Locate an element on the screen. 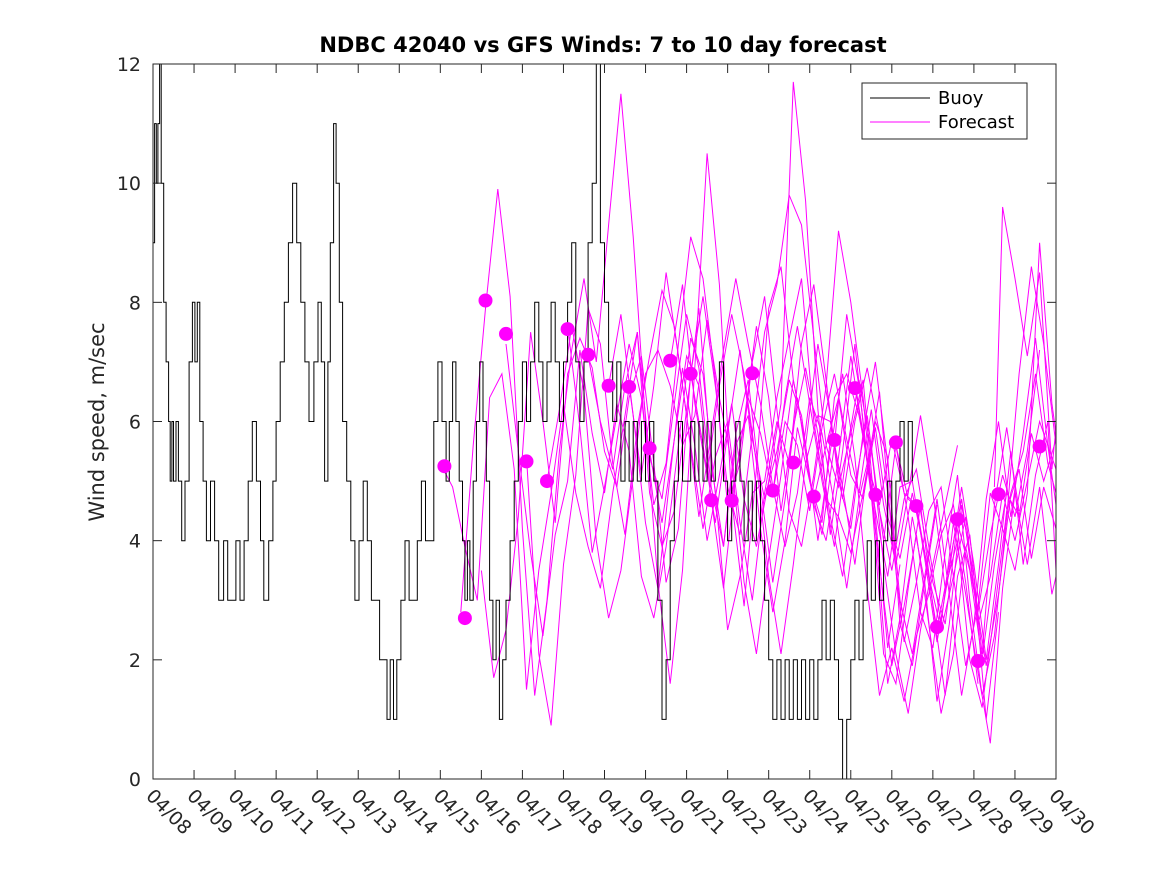 The width and height of the screenshot is (1167, 875). y-tick-label-8: 8 is located at coordinates (135, 303).